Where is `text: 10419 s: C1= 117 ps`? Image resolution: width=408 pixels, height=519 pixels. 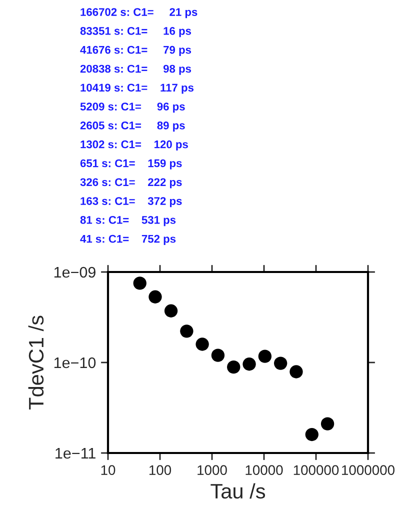 text: 10419 s: C1= 117 ps is located at coordinates (137, 89).